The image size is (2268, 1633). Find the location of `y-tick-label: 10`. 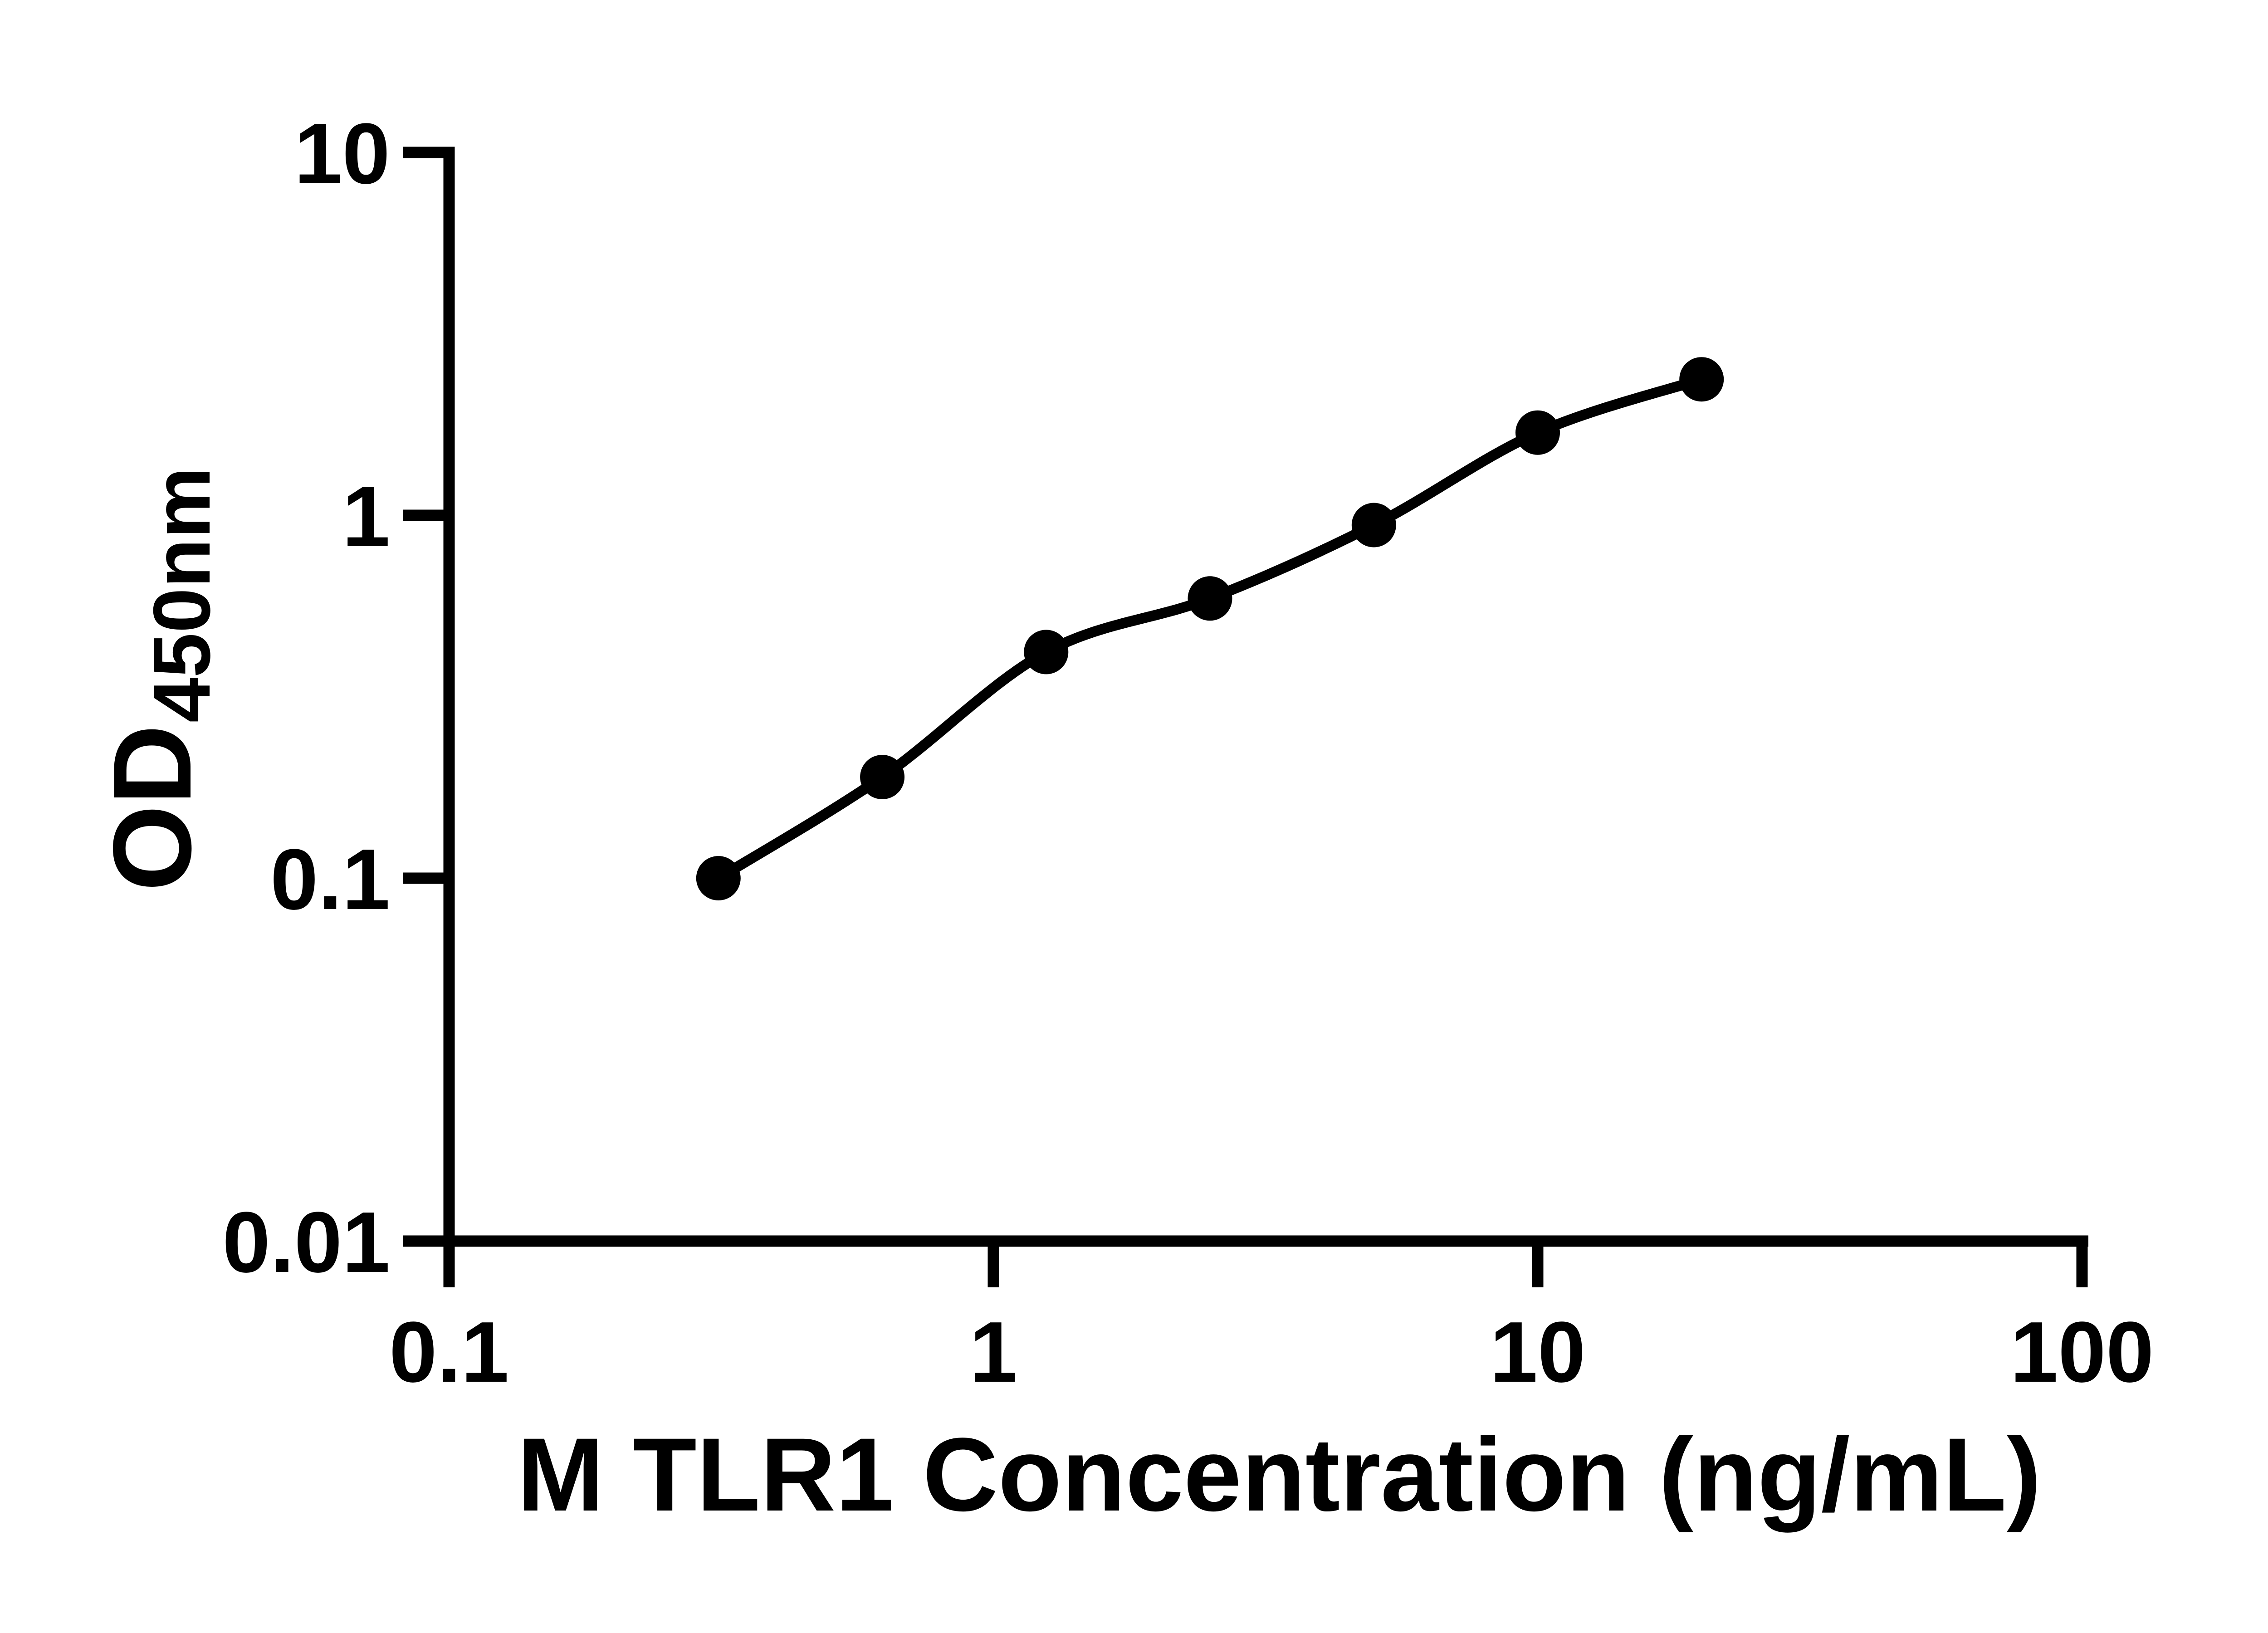

y-tick-label: 10 is located at coordinates (342, 154).